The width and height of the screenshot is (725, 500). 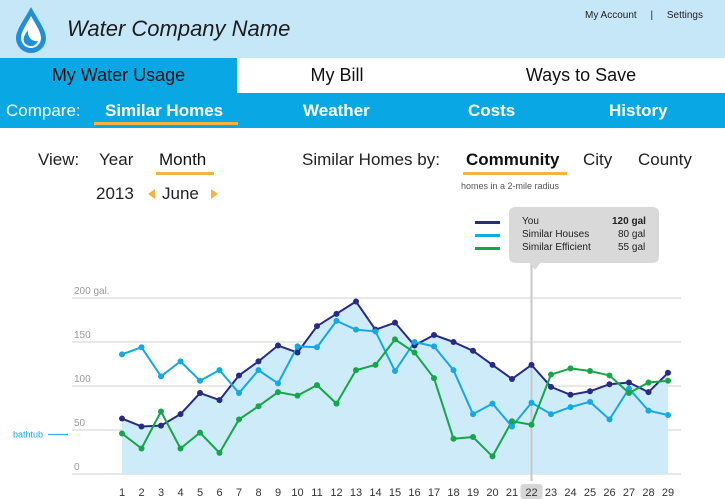 What do you see at coordinates (80, 423) in the screenshot?
I see `y-tick-label: 50` at bounding box center [80, 423].